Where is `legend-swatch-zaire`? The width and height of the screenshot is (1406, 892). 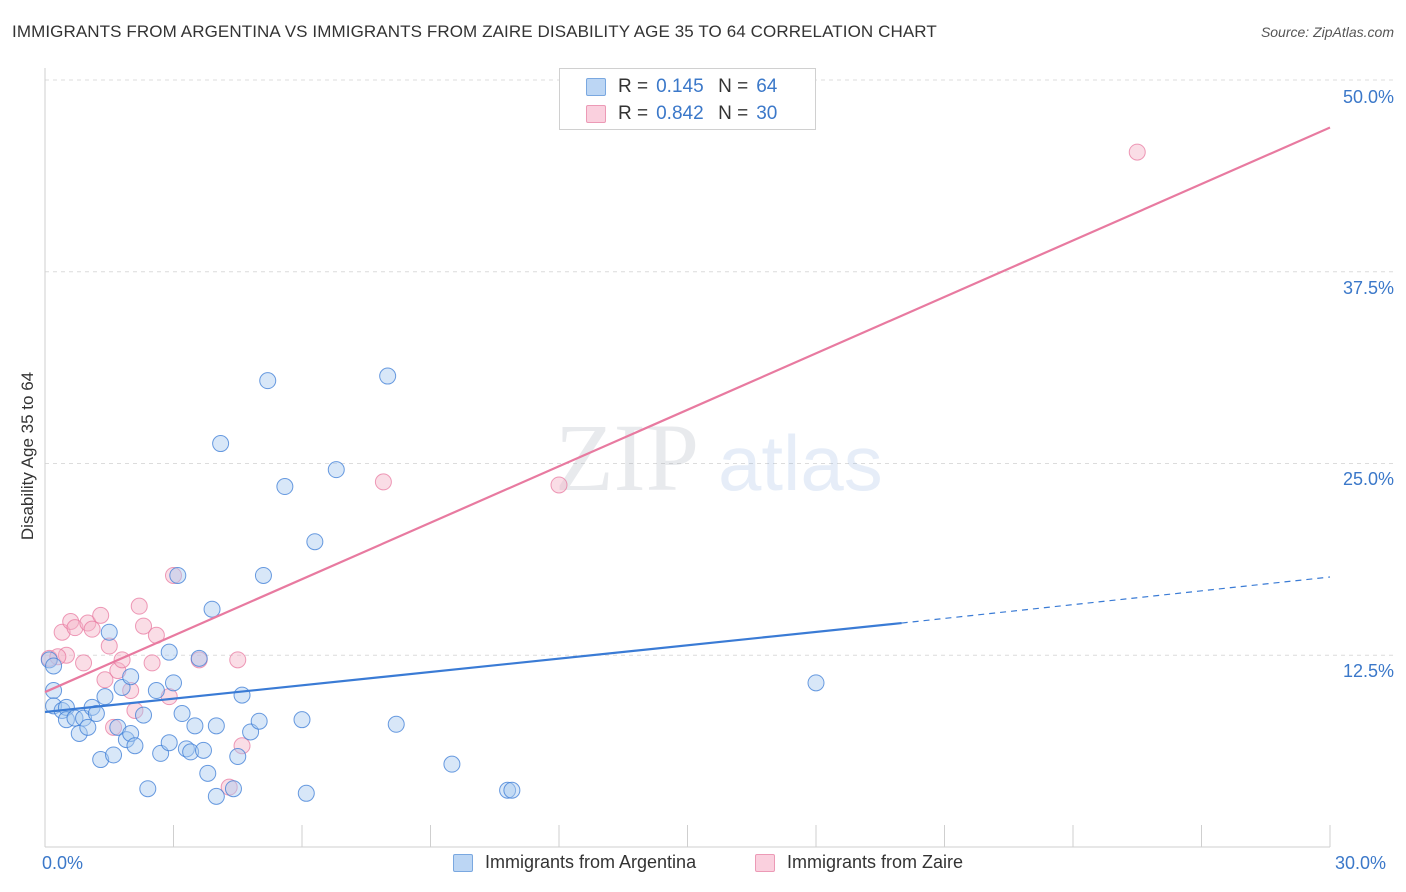
legend-swatch-zaire is located at coordinates (596, 114).